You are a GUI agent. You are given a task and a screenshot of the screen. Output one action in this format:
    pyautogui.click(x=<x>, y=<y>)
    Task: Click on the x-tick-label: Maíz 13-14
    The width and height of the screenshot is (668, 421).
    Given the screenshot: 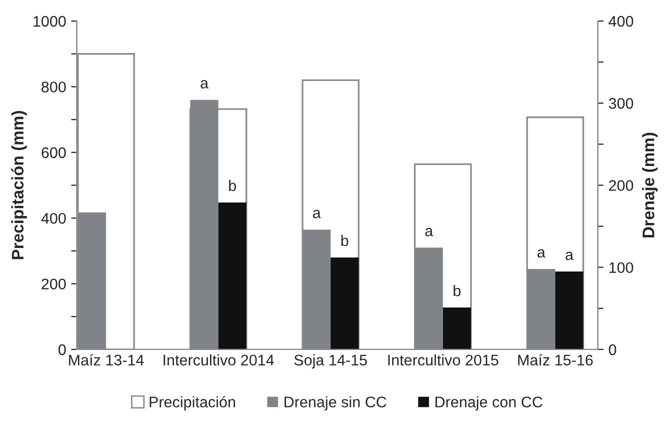 What is the action you would take?
    pyautogui.click(x=106, y=360)
    